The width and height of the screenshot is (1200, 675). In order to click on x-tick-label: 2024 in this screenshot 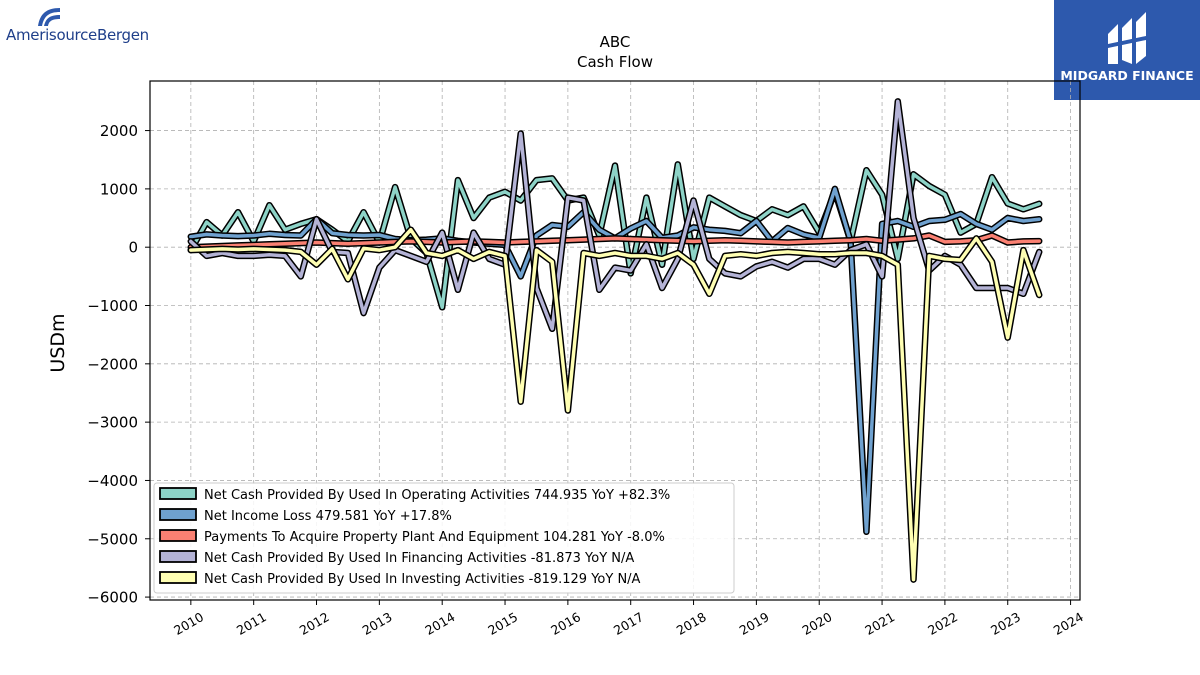, I will do `click(1068, 623)`.